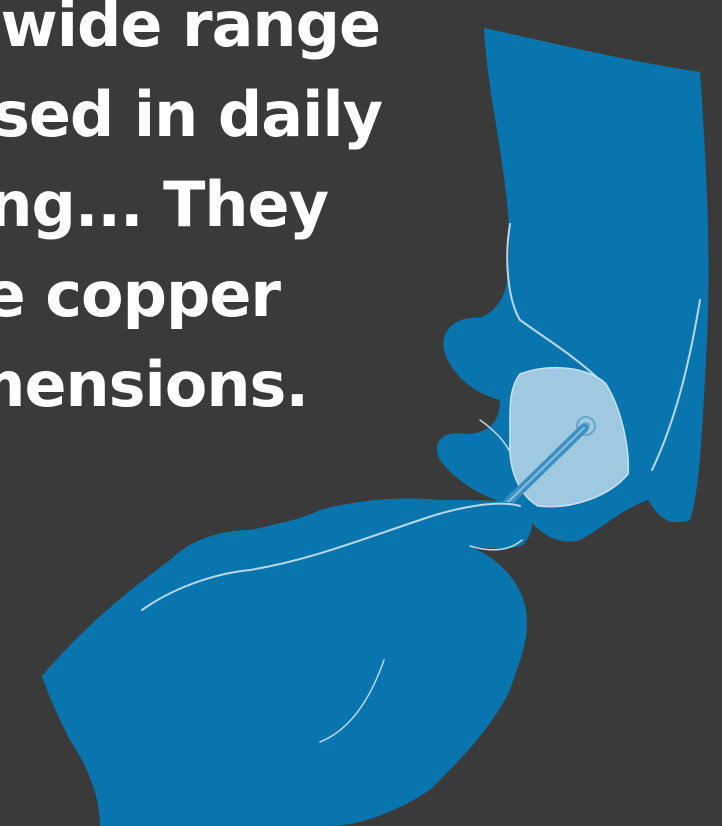  I want to click on text-line-1: wide range, so click(190, 30).